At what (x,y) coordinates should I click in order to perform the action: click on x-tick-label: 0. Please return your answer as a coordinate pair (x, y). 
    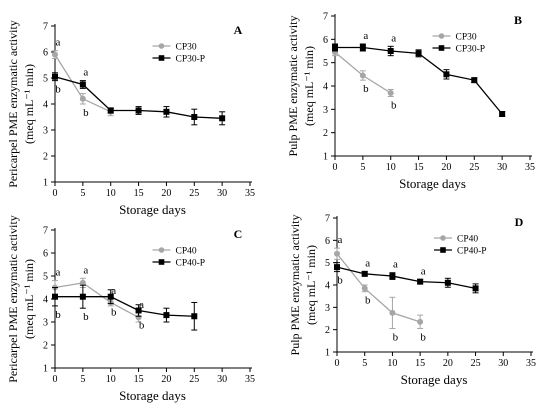
    Looking at the image, I should click on (55, 193).